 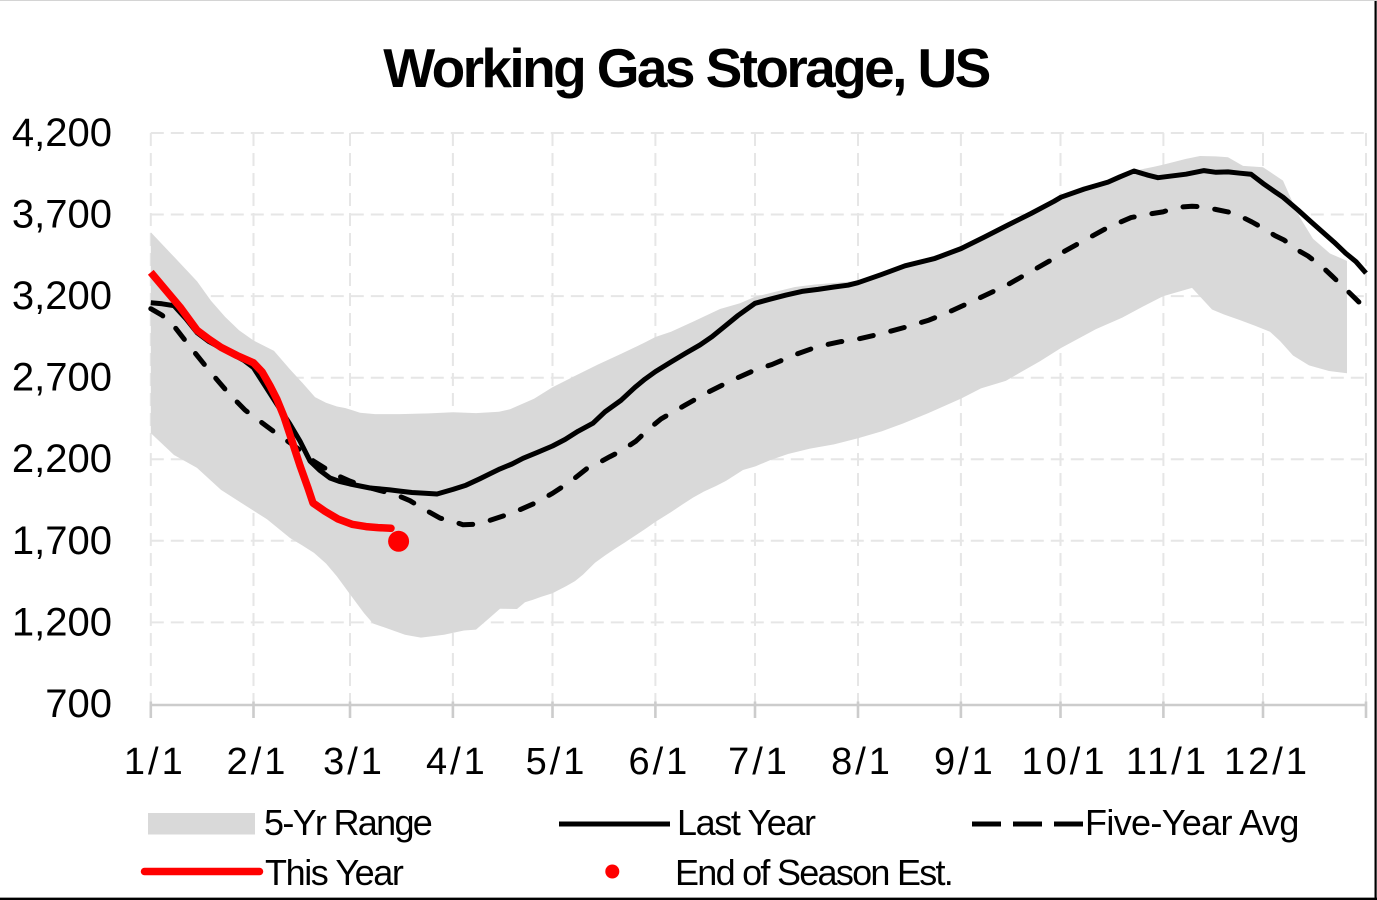 I want to click on svg-text: This Year, so click(x=334, y=872).